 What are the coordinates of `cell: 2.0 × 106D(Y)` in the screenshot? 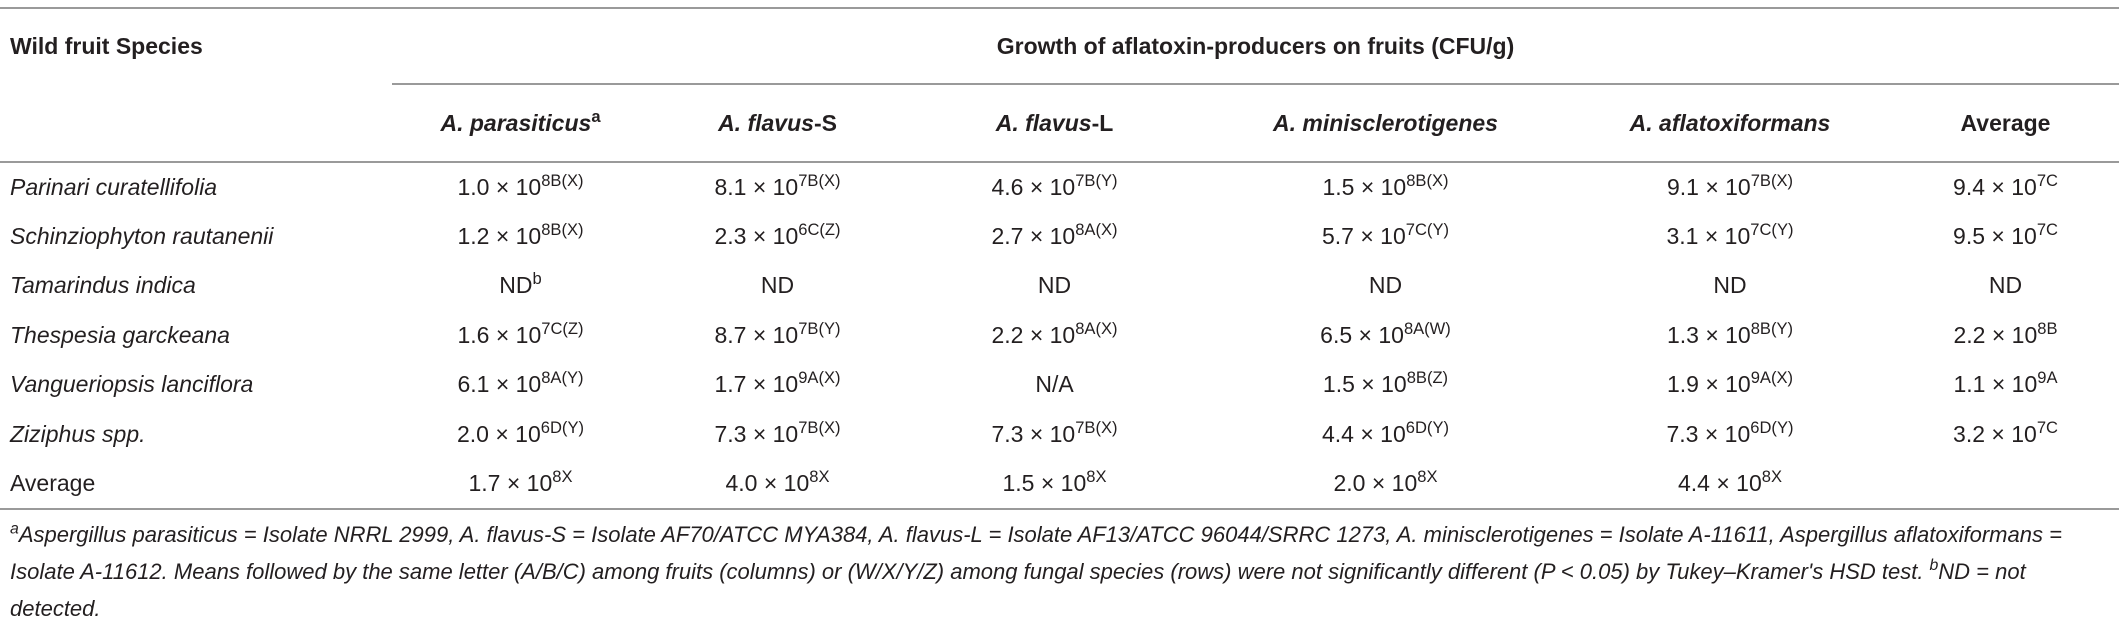 It's located at (520, 435).